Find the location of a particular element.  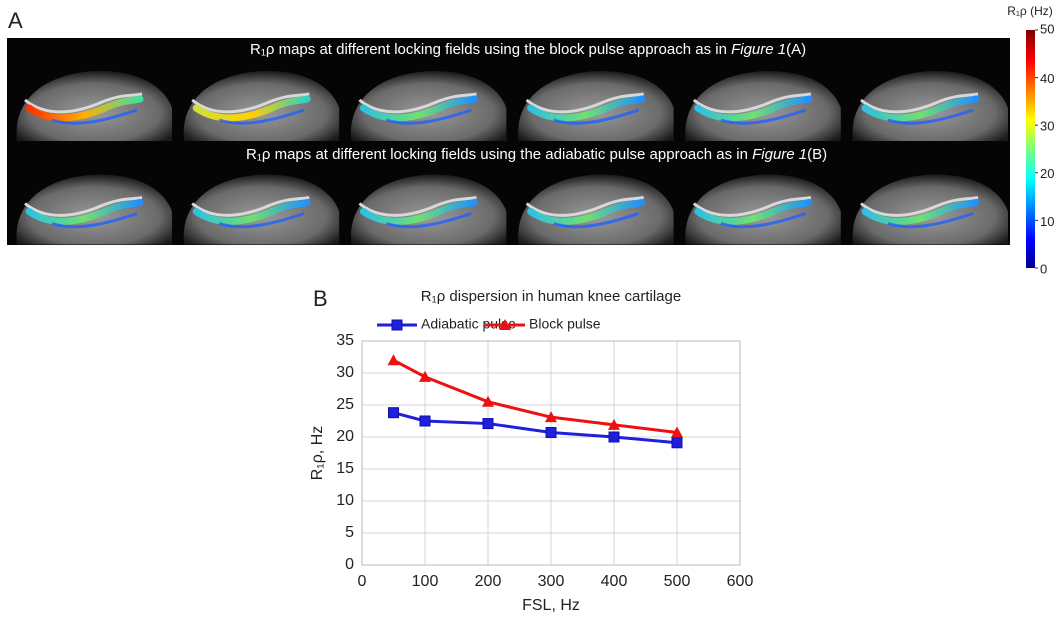

y-tick-label: 5 is located at coordinates (349, 532).